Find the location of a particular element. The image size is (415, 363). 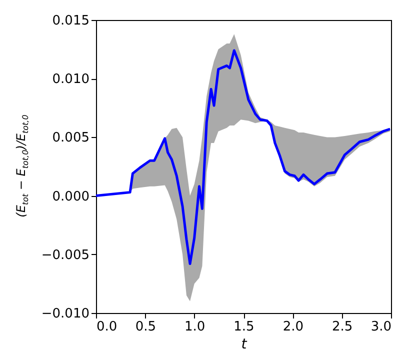

x-tick-label: 2.5 is located at coordinates (342, 327).